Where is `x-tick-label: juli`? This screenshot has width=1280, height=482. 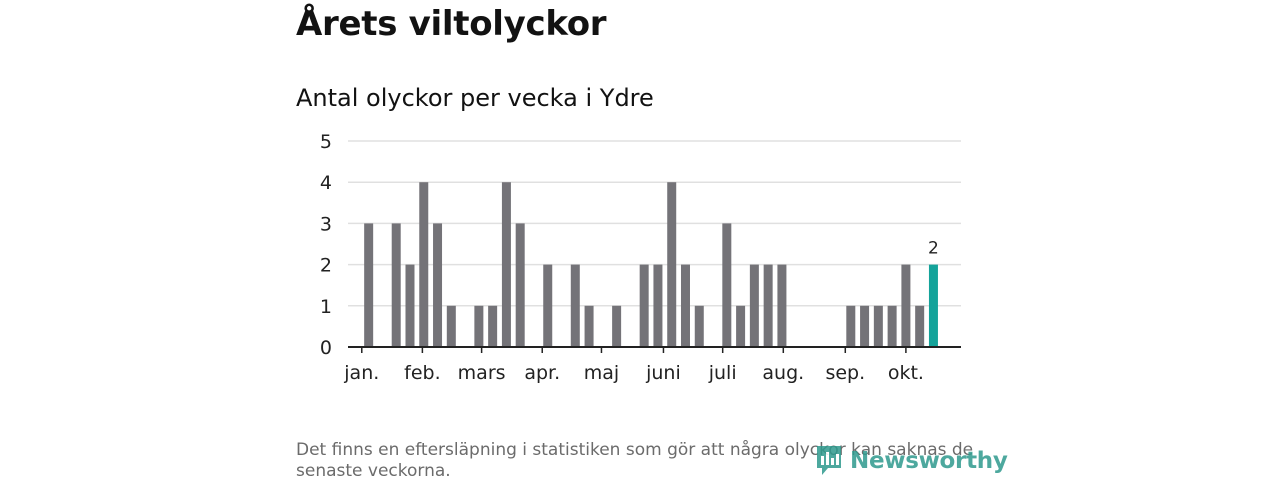 x-tick-label: juli is located at coordinates (722, 373).